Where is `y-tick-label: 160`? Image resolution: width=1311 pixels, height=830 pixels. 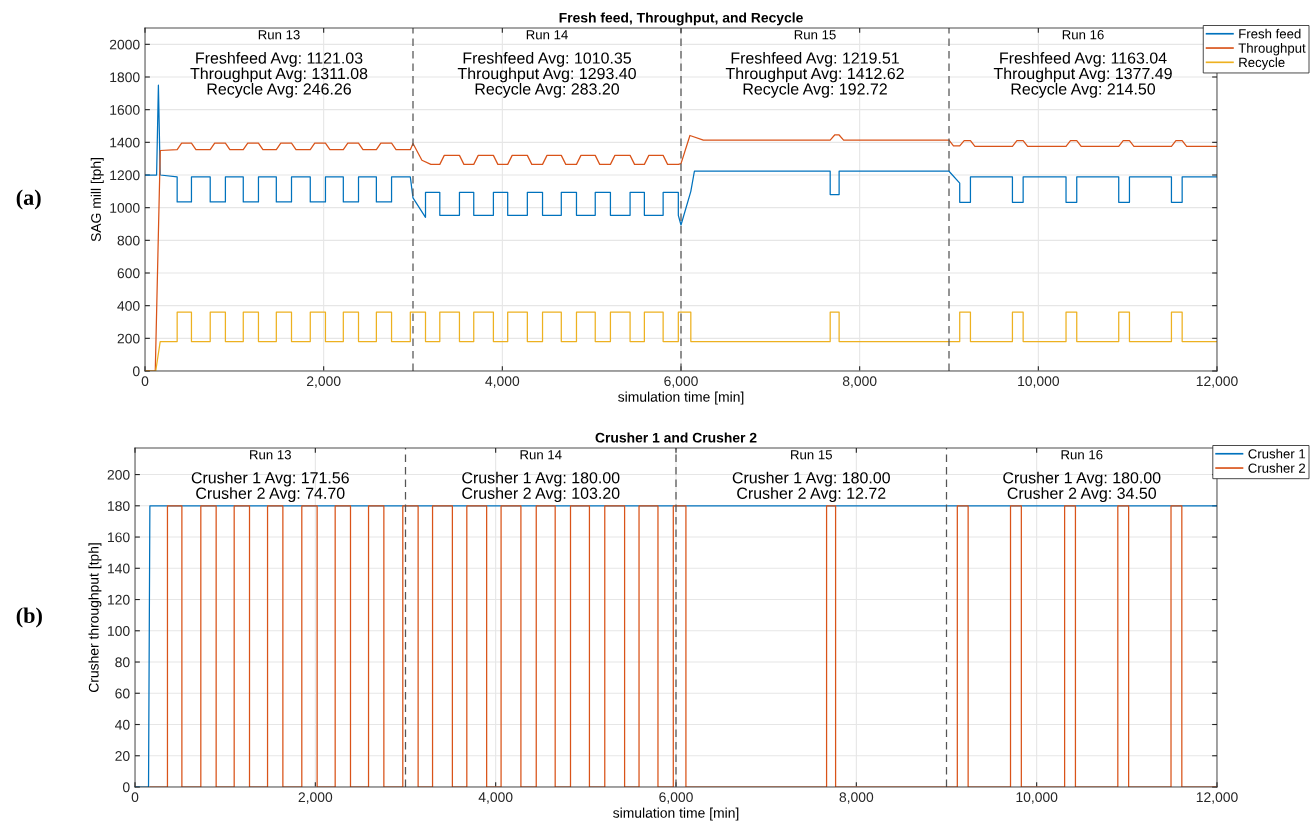
y-tick-label: 160 is located at coordinates (119, 537).